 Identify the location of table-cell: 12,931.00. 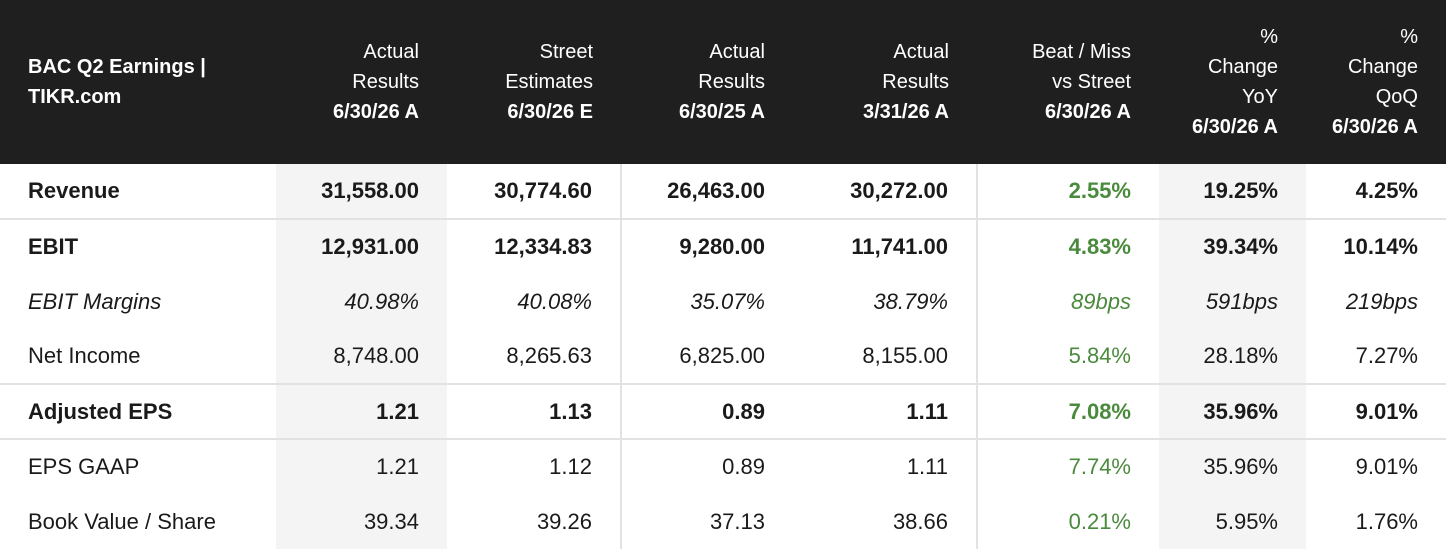
(361, 246).